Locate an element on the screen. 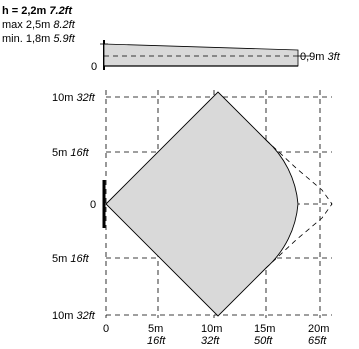  x-label-20m: 20m is located at coordinates (318, 329).